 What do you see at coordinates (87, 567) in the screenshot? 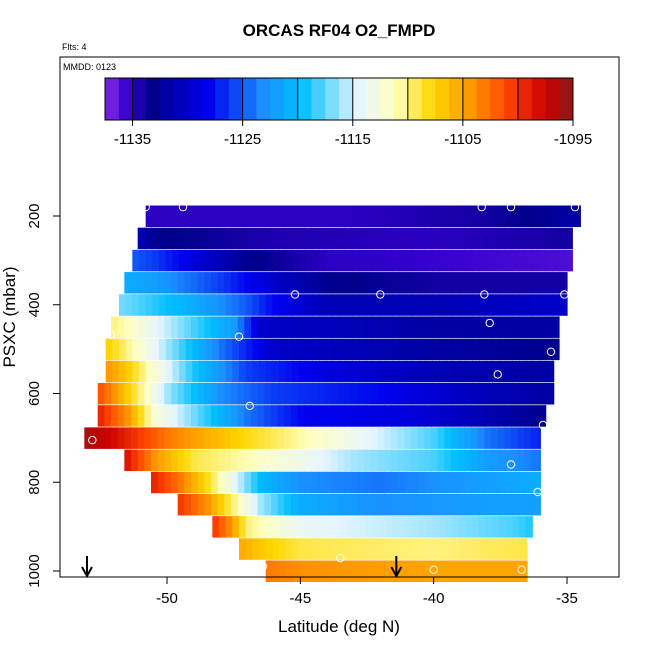
I see `down-arrow` at bounding box center [87, 567].